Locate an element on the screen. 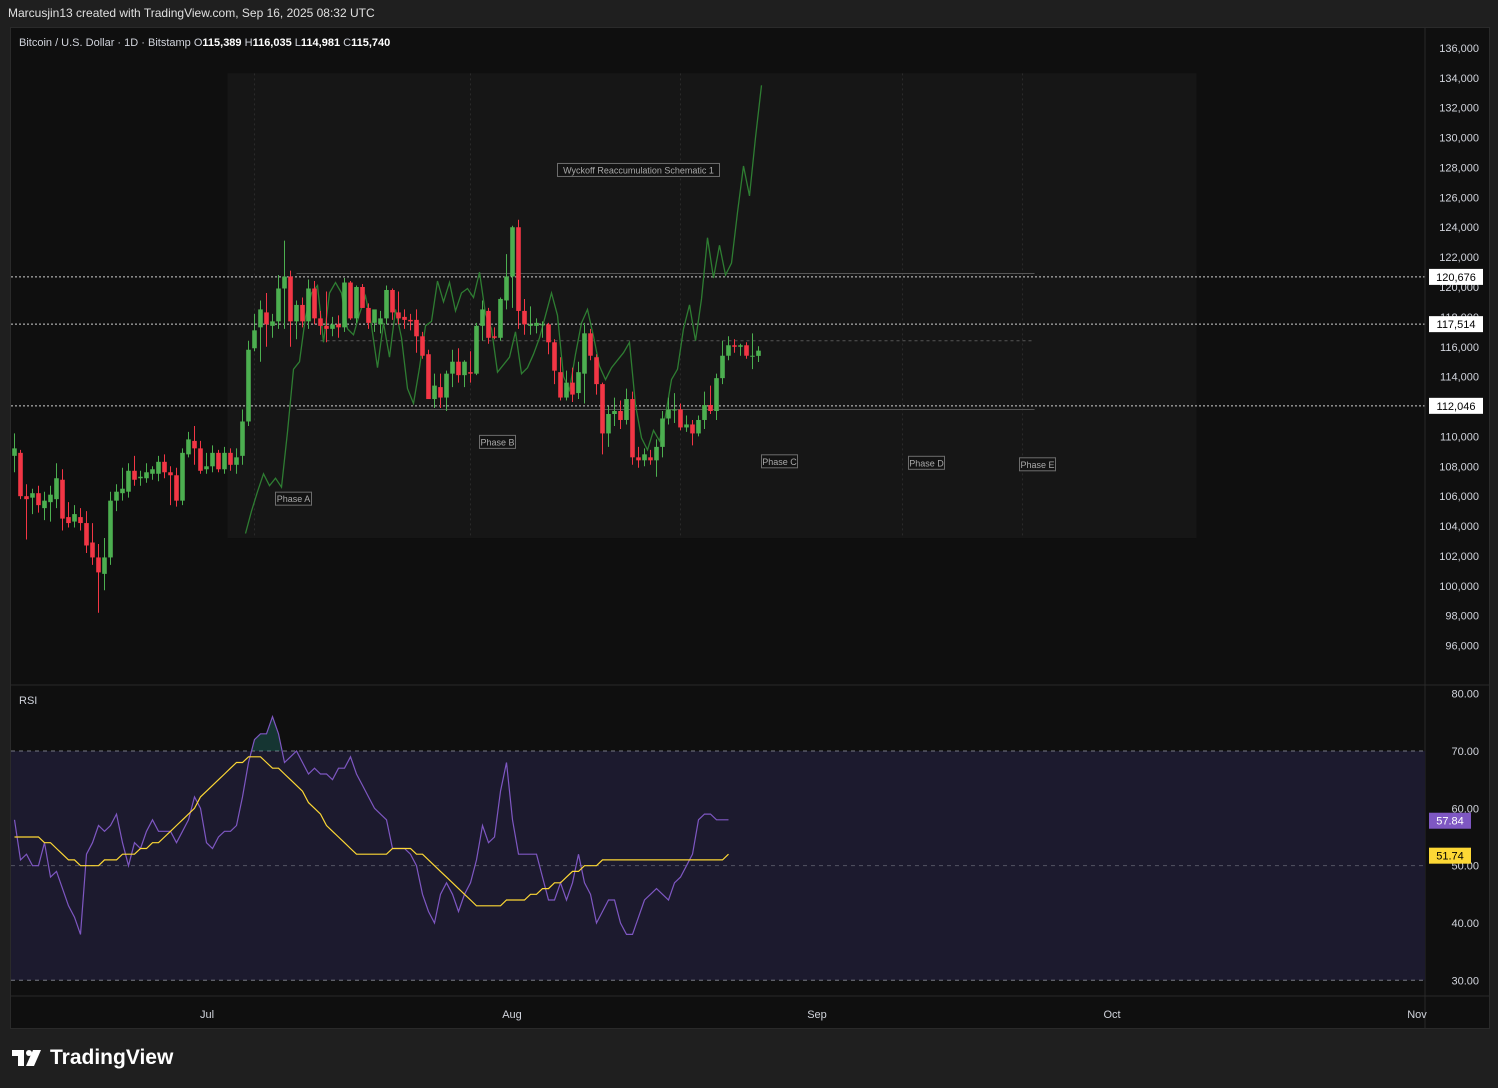 The height and width of the screenshot is (1088, 1498). tradingview-logo: TradingView is located at coordinates (92, 1058).